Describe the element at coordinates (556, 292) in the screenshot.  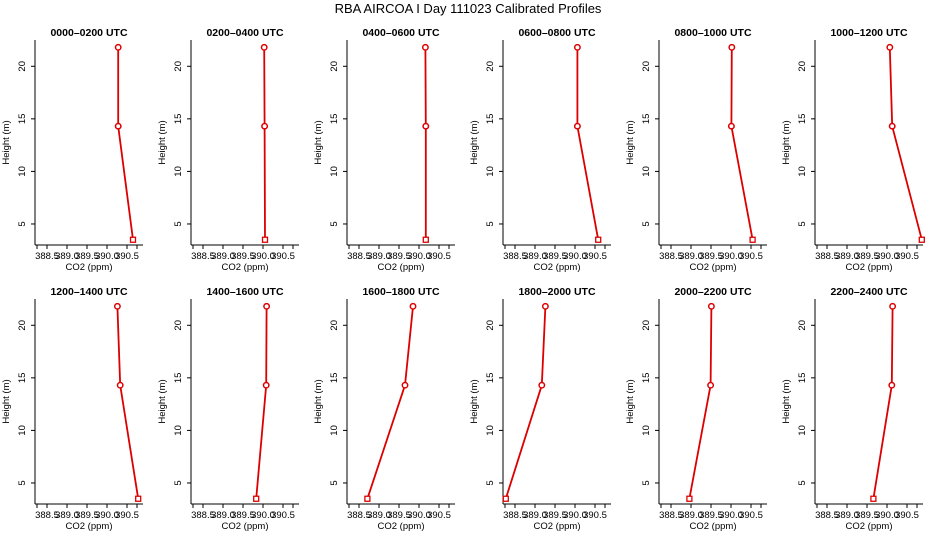
I see `panel-title: 1800–2000 UTC` at that location.